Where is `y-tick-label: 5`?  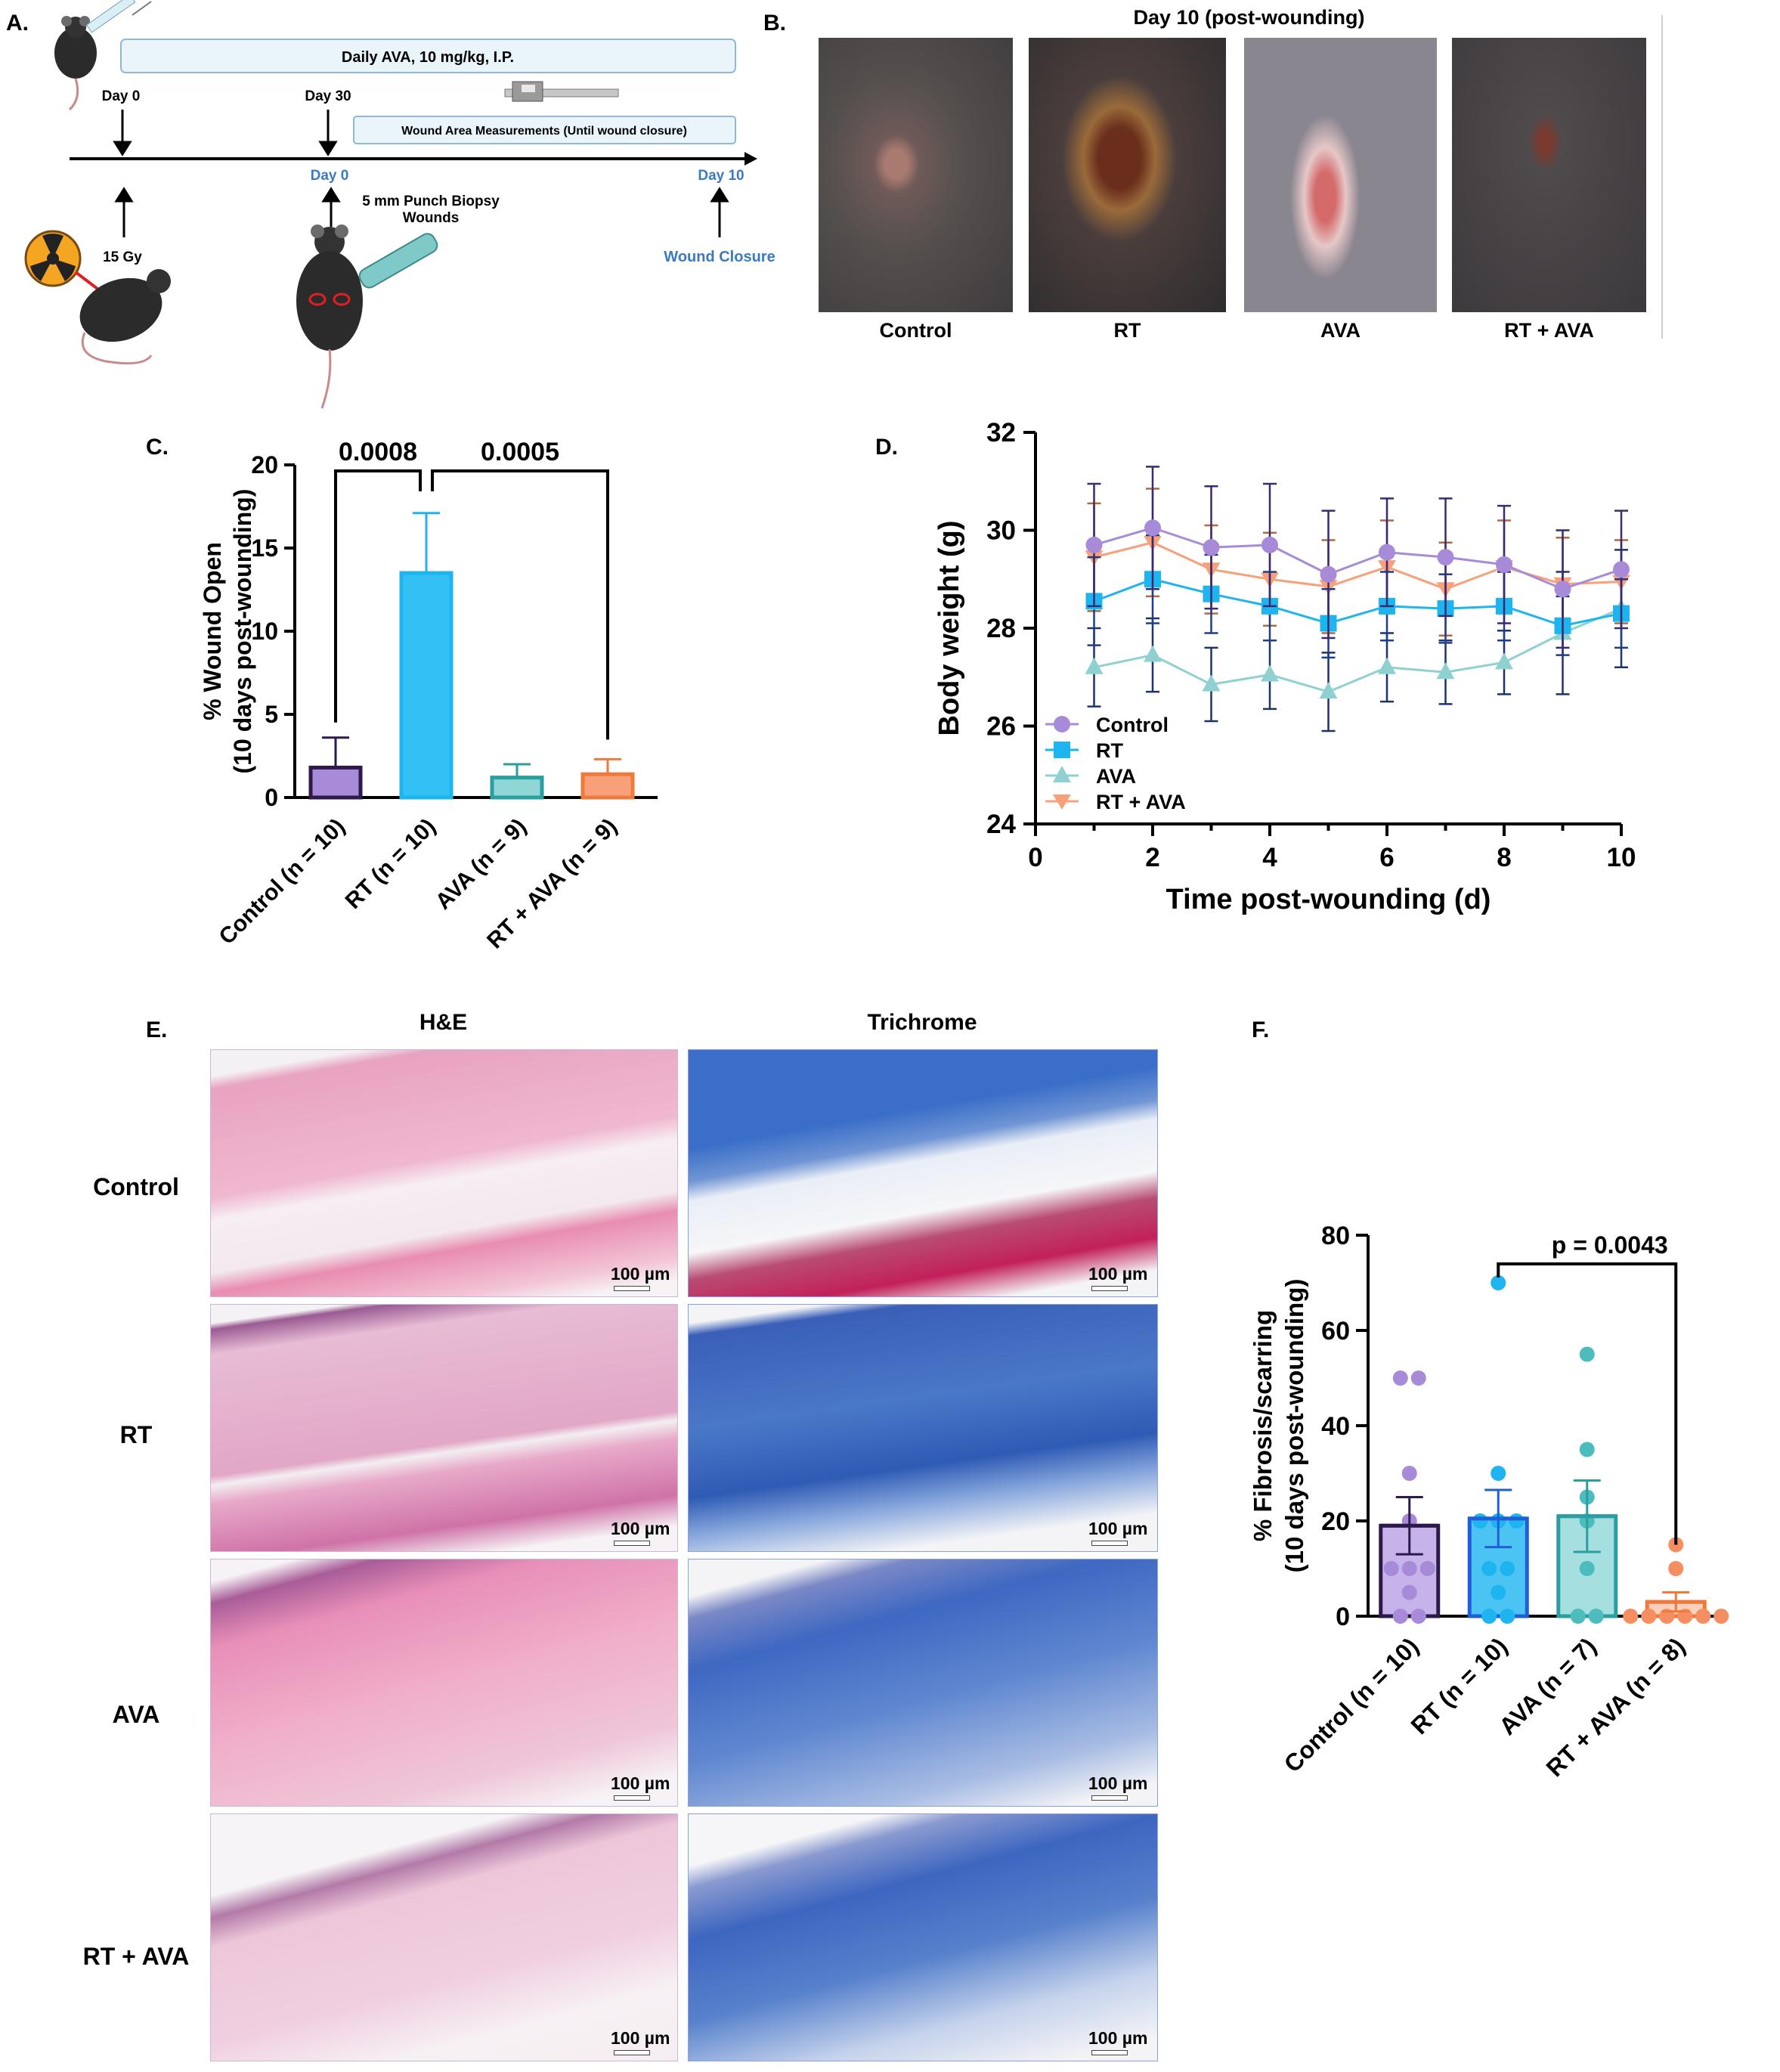
y-tick-label: 5 is located at coordinates (271, 714).